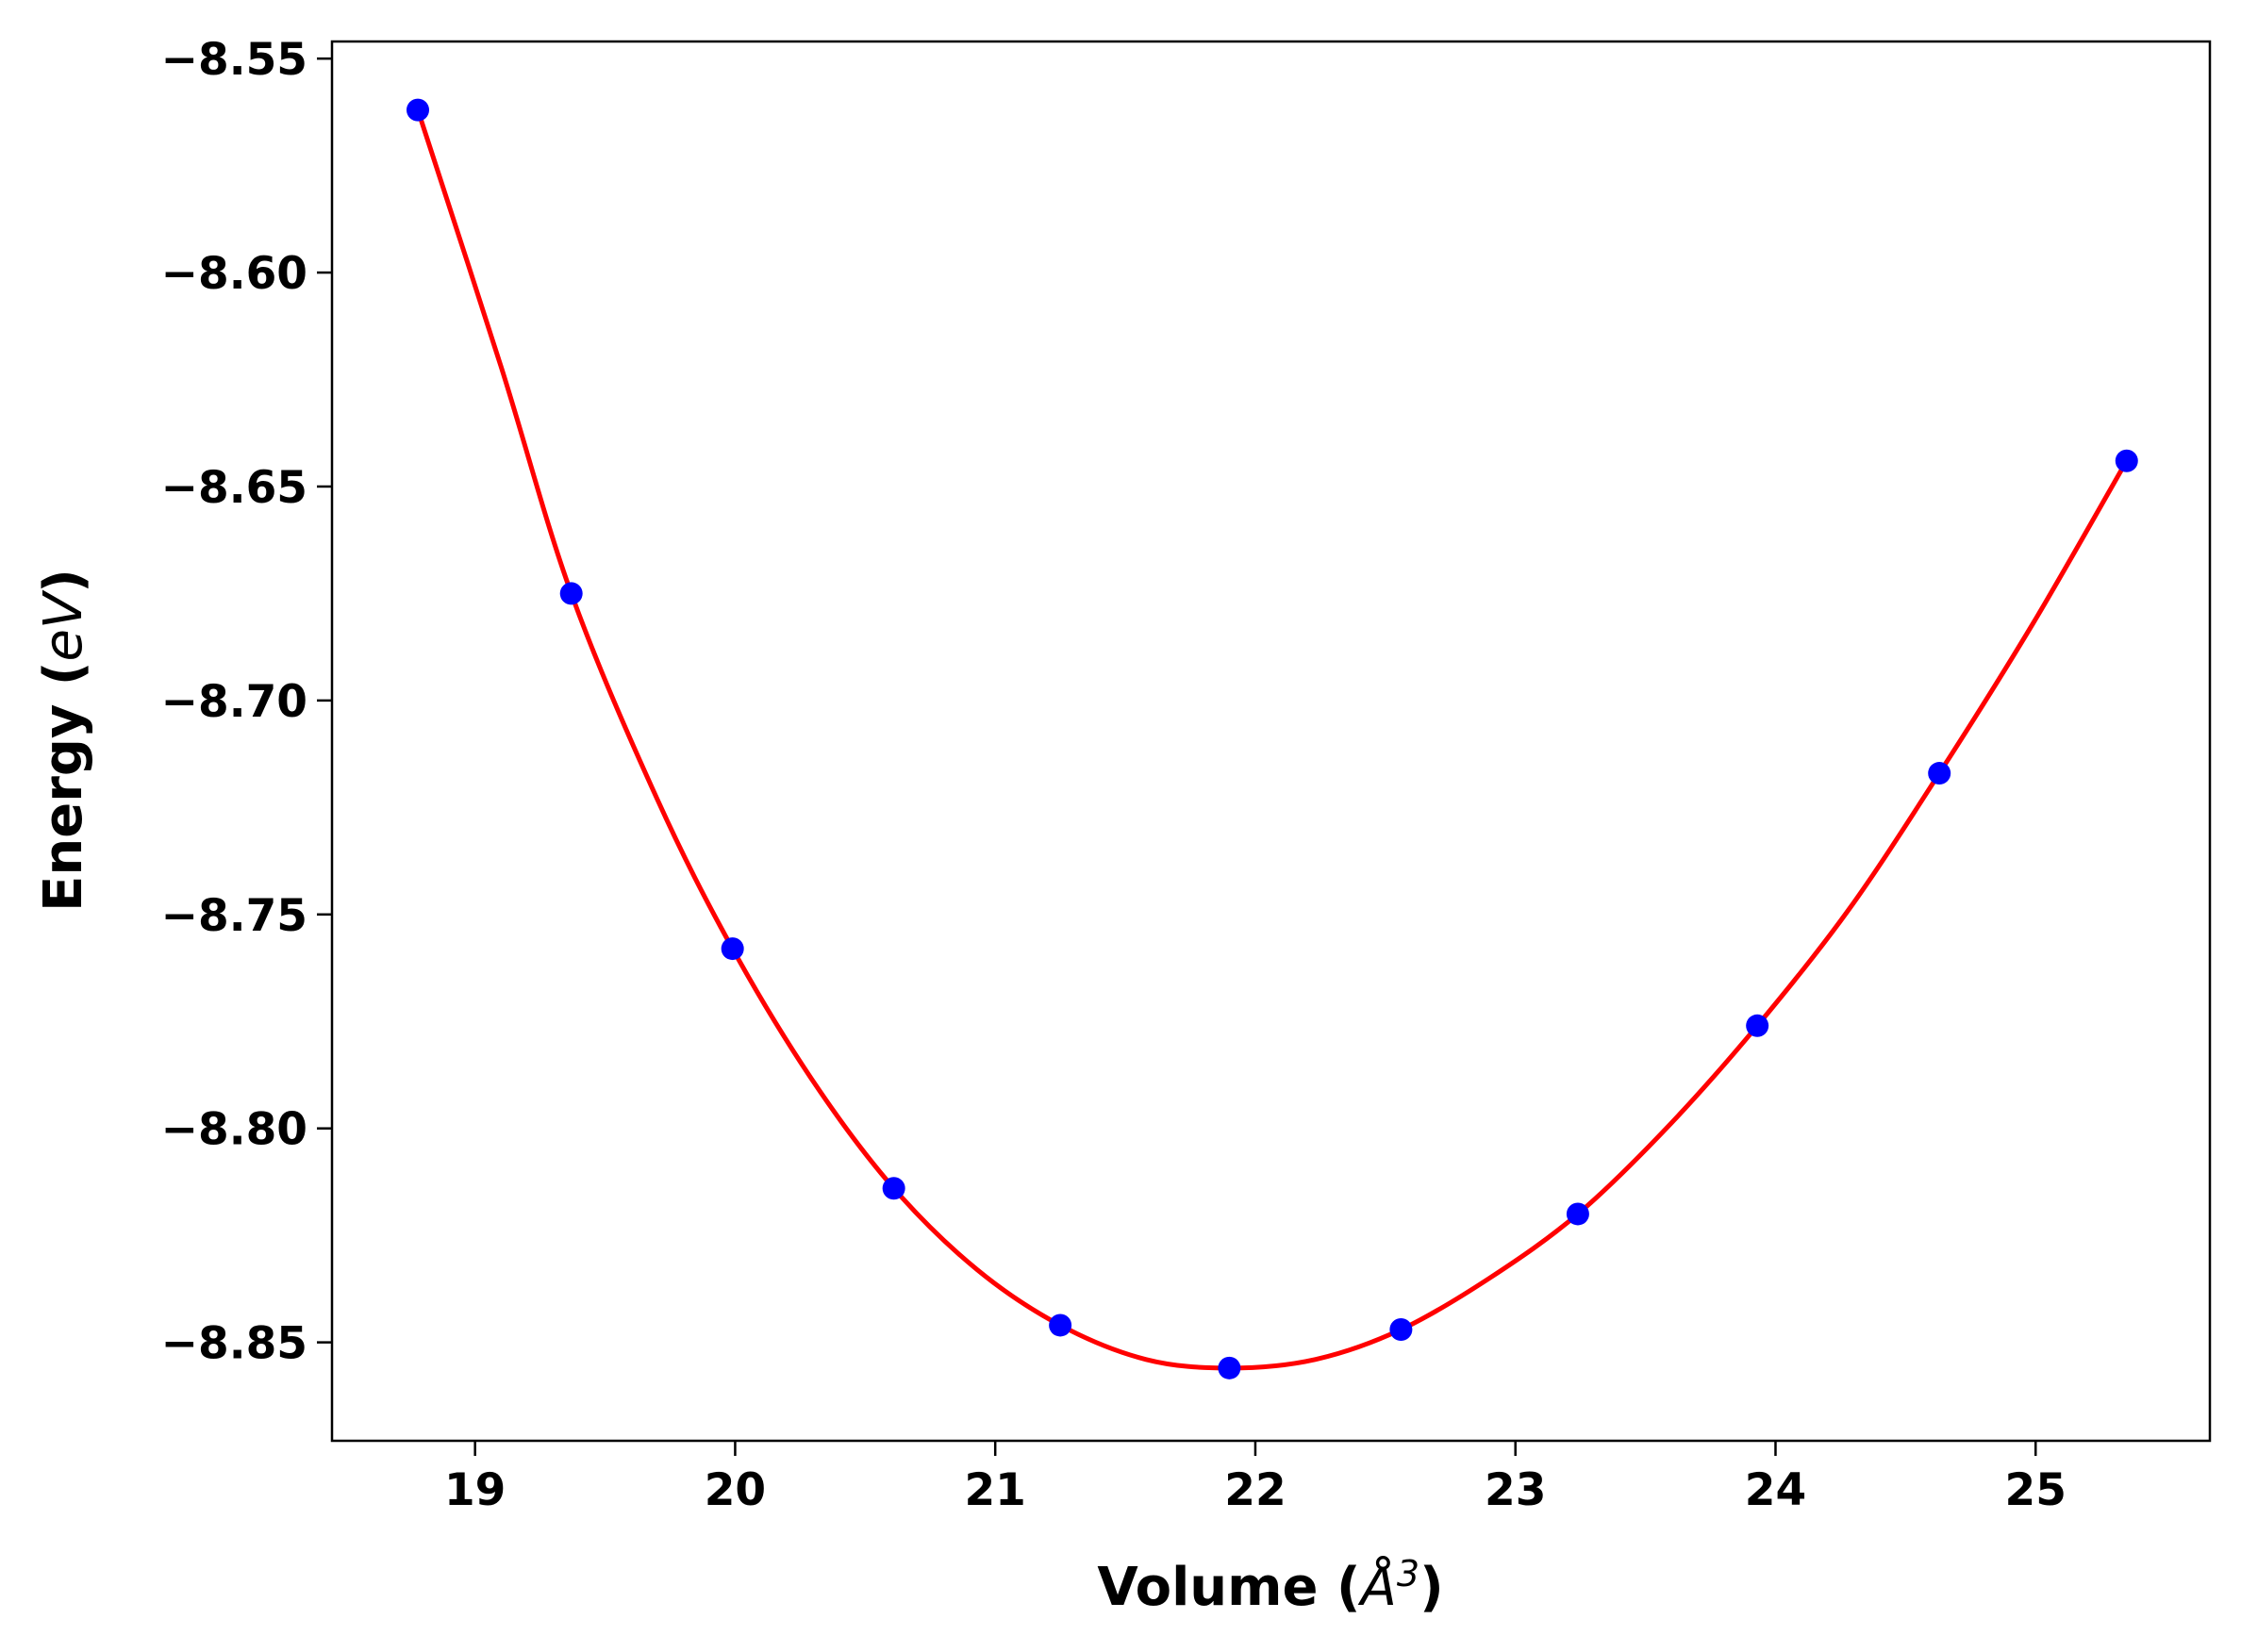 This screenshot has height=1652, width=2241. I want to click on x-axis-label: Volume (Å3), so click(1270, 1585).